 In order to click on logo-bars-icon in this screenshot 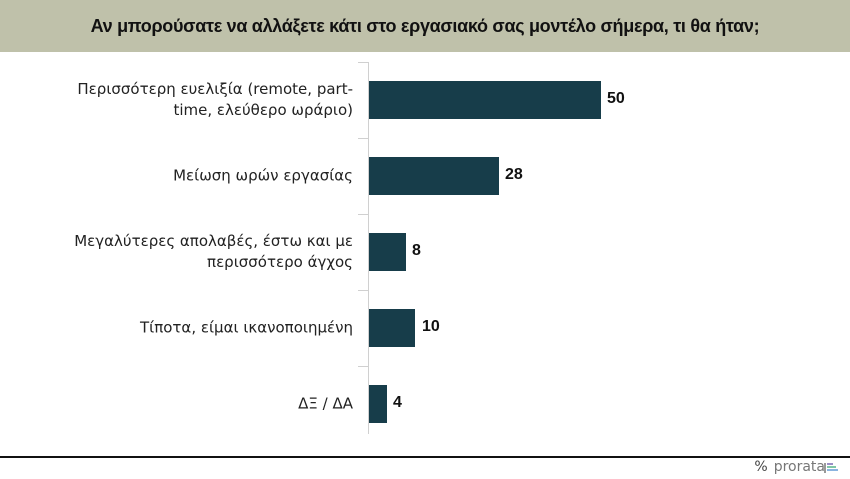, I will do `click(831, 468)`.